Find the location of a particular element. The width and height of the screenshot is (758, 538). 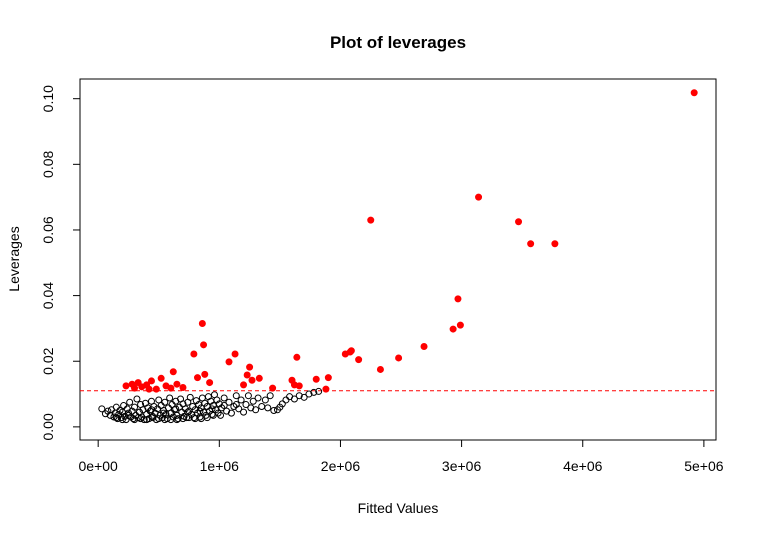

y-tick-label: 0.08 is located at coordinates (48, 163).